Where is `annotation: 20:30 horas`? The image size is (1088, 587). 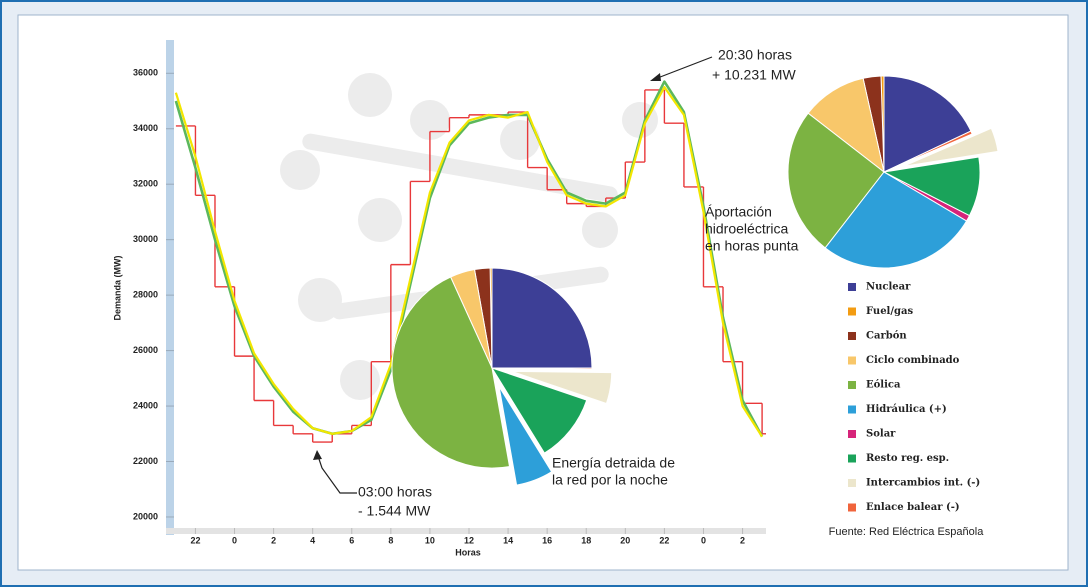 annotation: 20:30 horas is located at coordinates (755, 55).